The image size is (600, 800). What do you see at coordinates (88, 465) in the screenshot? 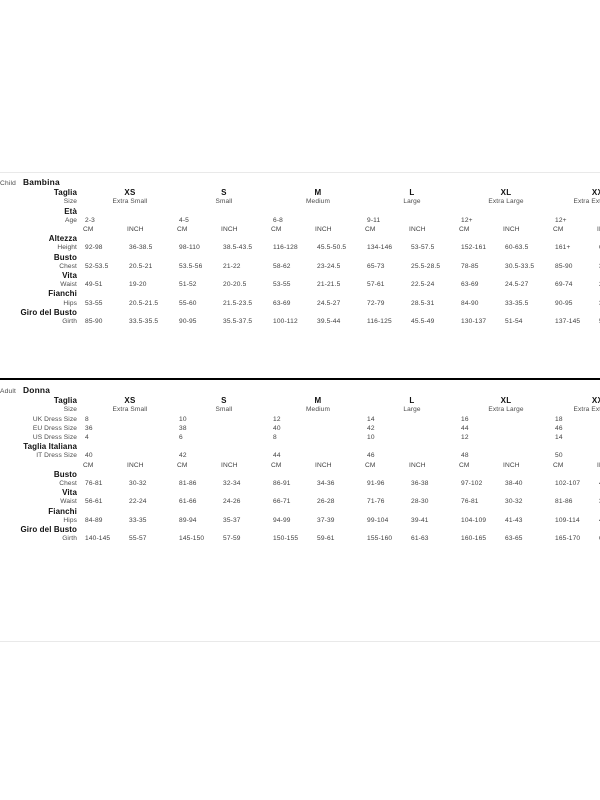
I see `adult-unit-cm-xs: CM` at bounding box center [88, 465].